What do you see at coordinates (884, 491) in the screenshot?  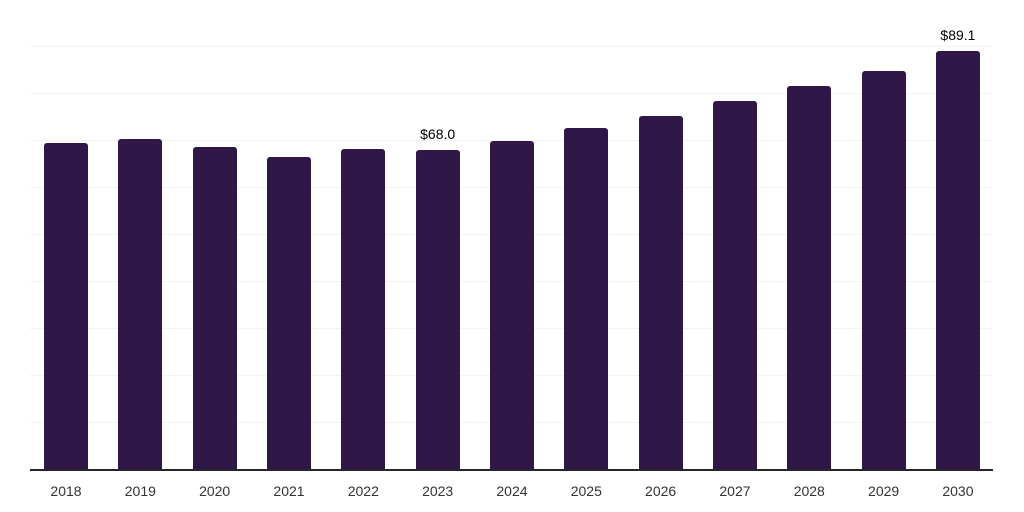 I see `x-tick-label: 2029` at bounding box center [884, 491].